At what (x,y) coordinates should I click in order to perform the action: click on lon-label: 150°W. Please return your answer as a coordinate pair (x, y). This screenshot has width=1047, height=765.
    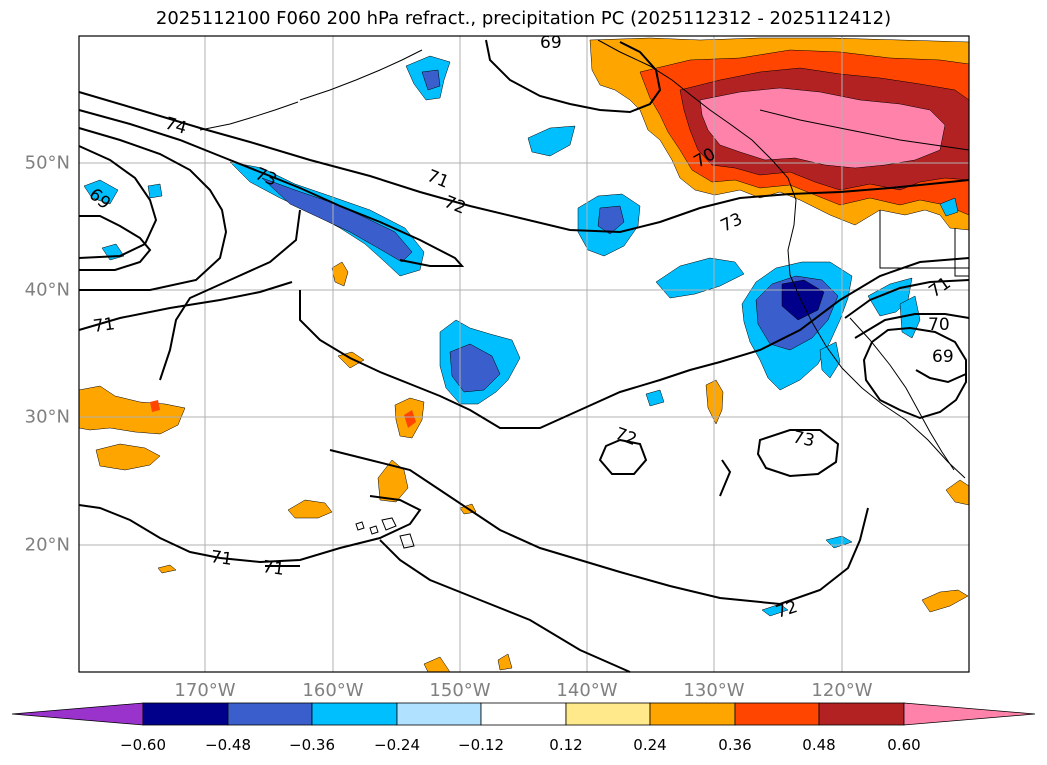
    Looking at the image, I should click on (460, 690).